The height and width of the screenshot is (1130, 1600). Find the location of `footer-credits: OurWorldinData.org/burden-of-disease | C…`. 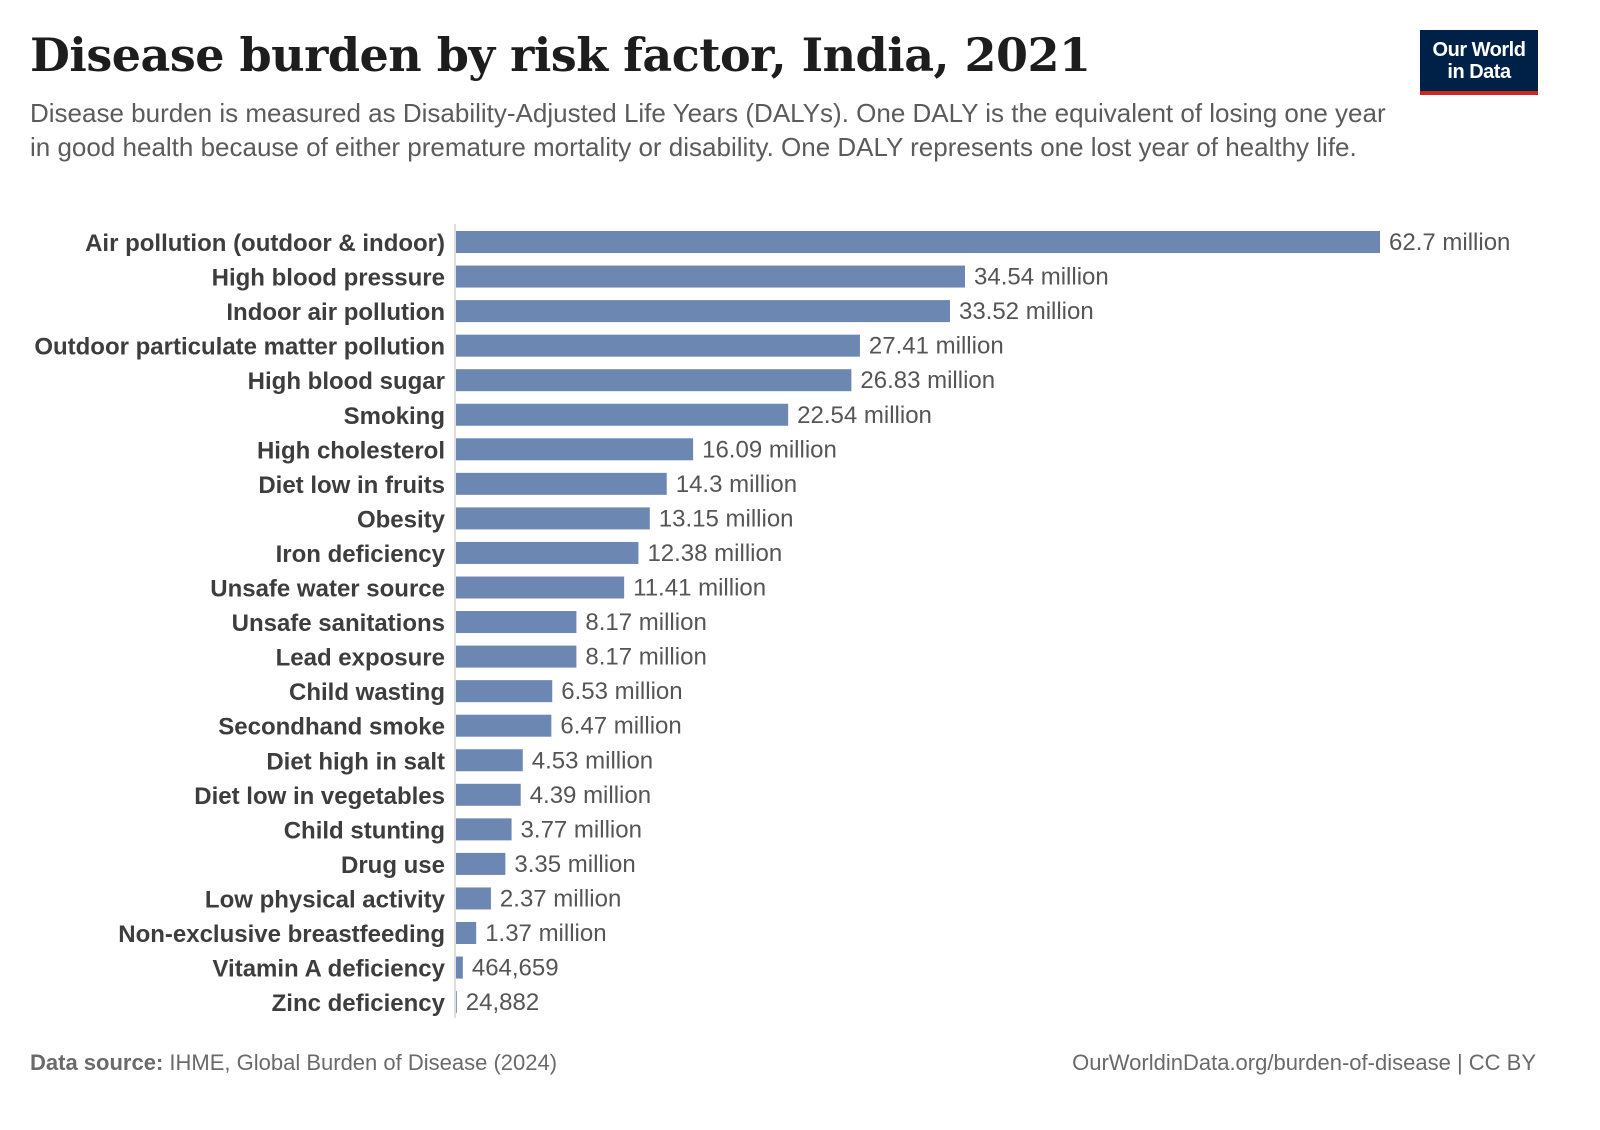

footer-credits: OurWorldinData.org/burden-of-disease | C… is located at coordinates (1304, 1063).